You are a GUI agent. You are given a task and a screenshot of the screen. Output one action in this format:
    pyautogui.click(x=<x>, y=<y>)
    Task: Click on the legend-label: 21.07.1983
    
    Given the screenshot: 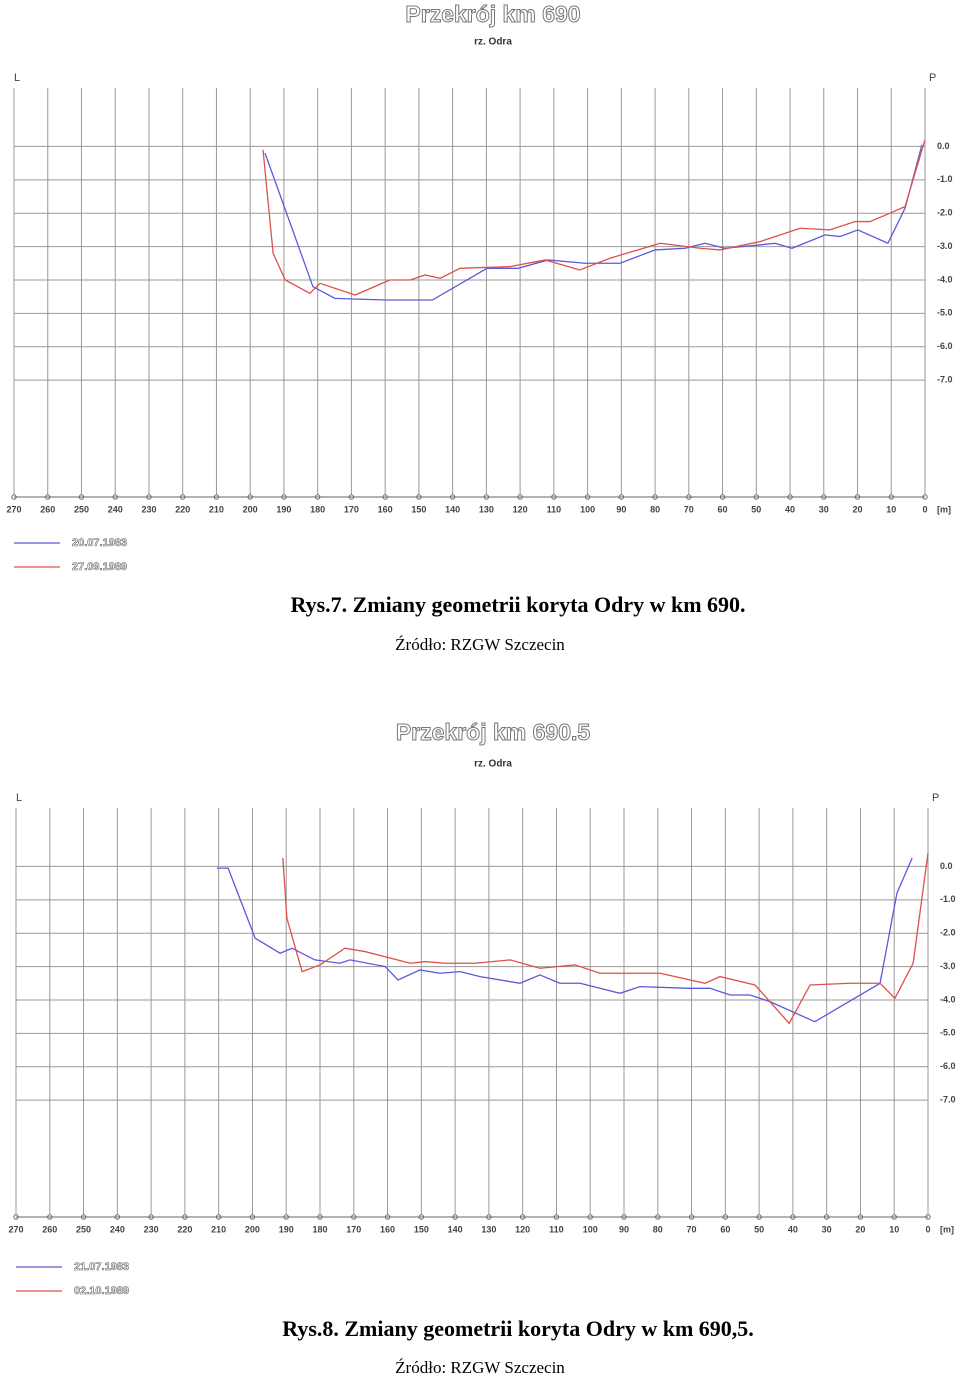 What is the action you would take?
    pyautogui.click(x=101, y=1267)
    